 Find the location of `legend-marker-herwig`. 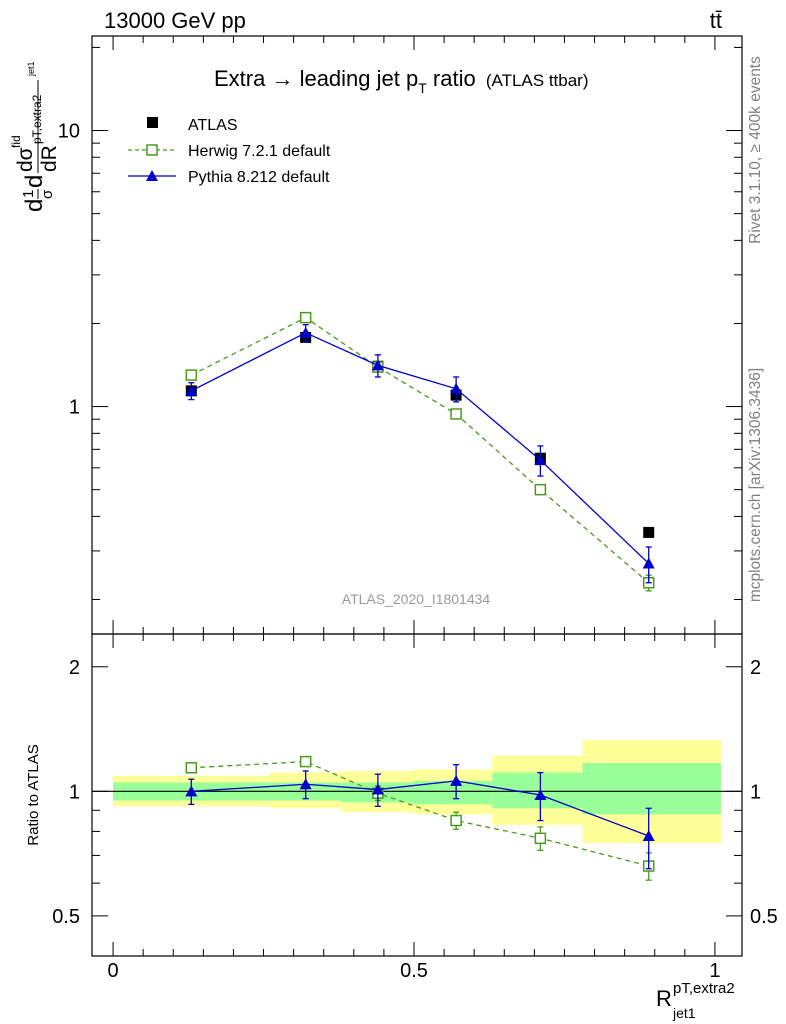

legend-marker-herwig is located at coordinates (152, 150).